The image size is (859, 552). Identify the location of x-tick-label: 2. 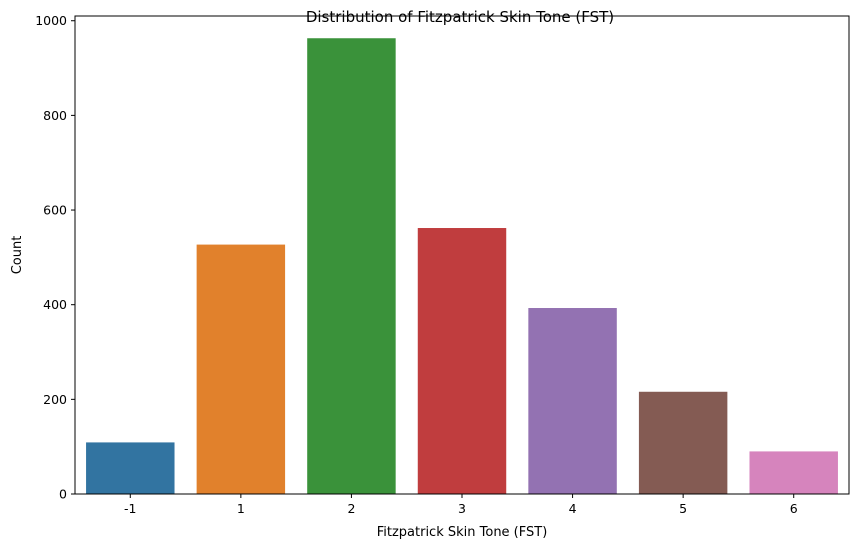
(351, 508).